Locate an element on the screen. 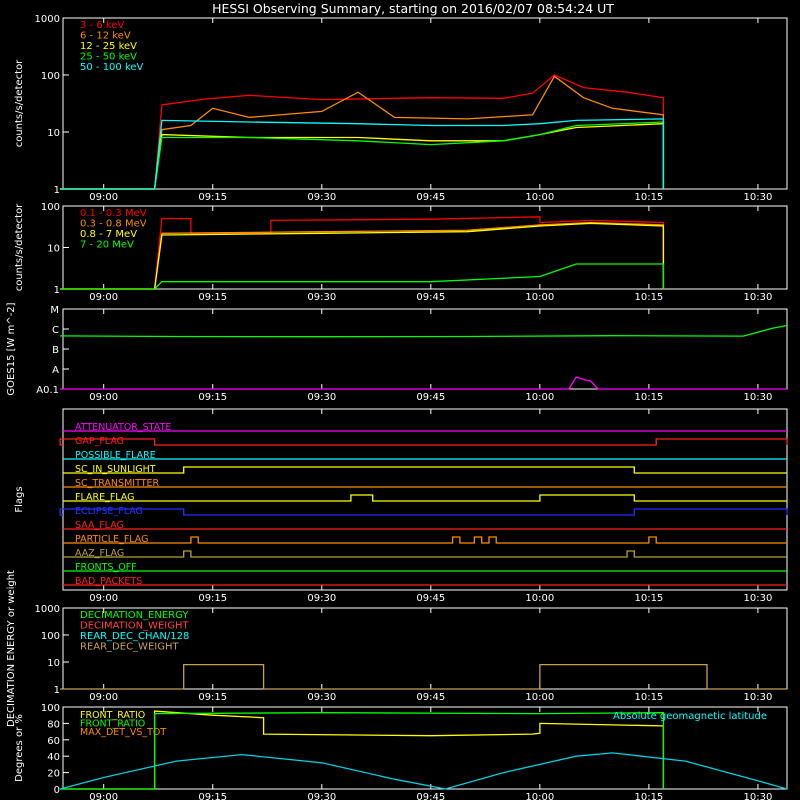  flag-label: GAP_FLAG is located at coordinates (99, 441).